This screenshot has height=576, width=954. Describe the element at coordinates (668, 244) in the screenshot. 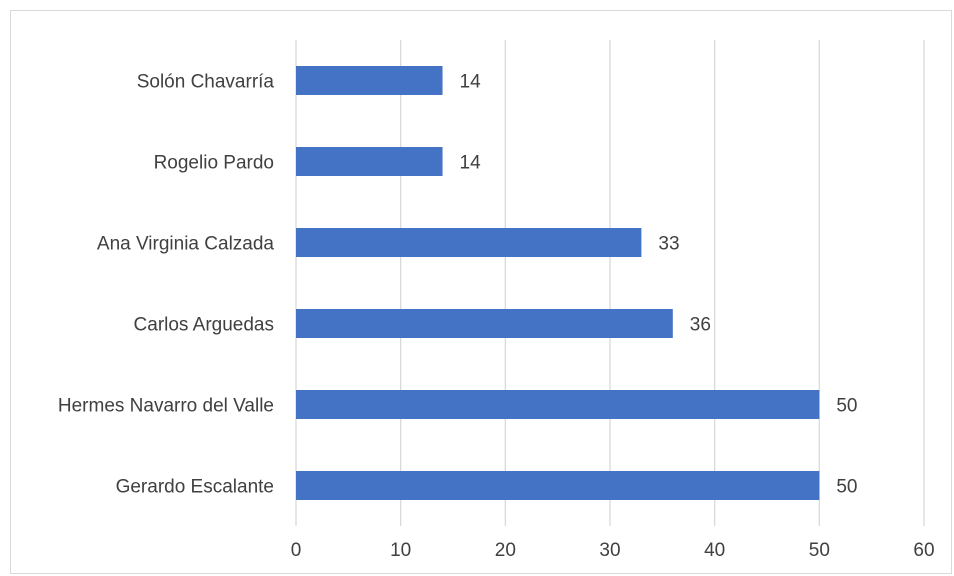

I see `data-label: 33` at that location.